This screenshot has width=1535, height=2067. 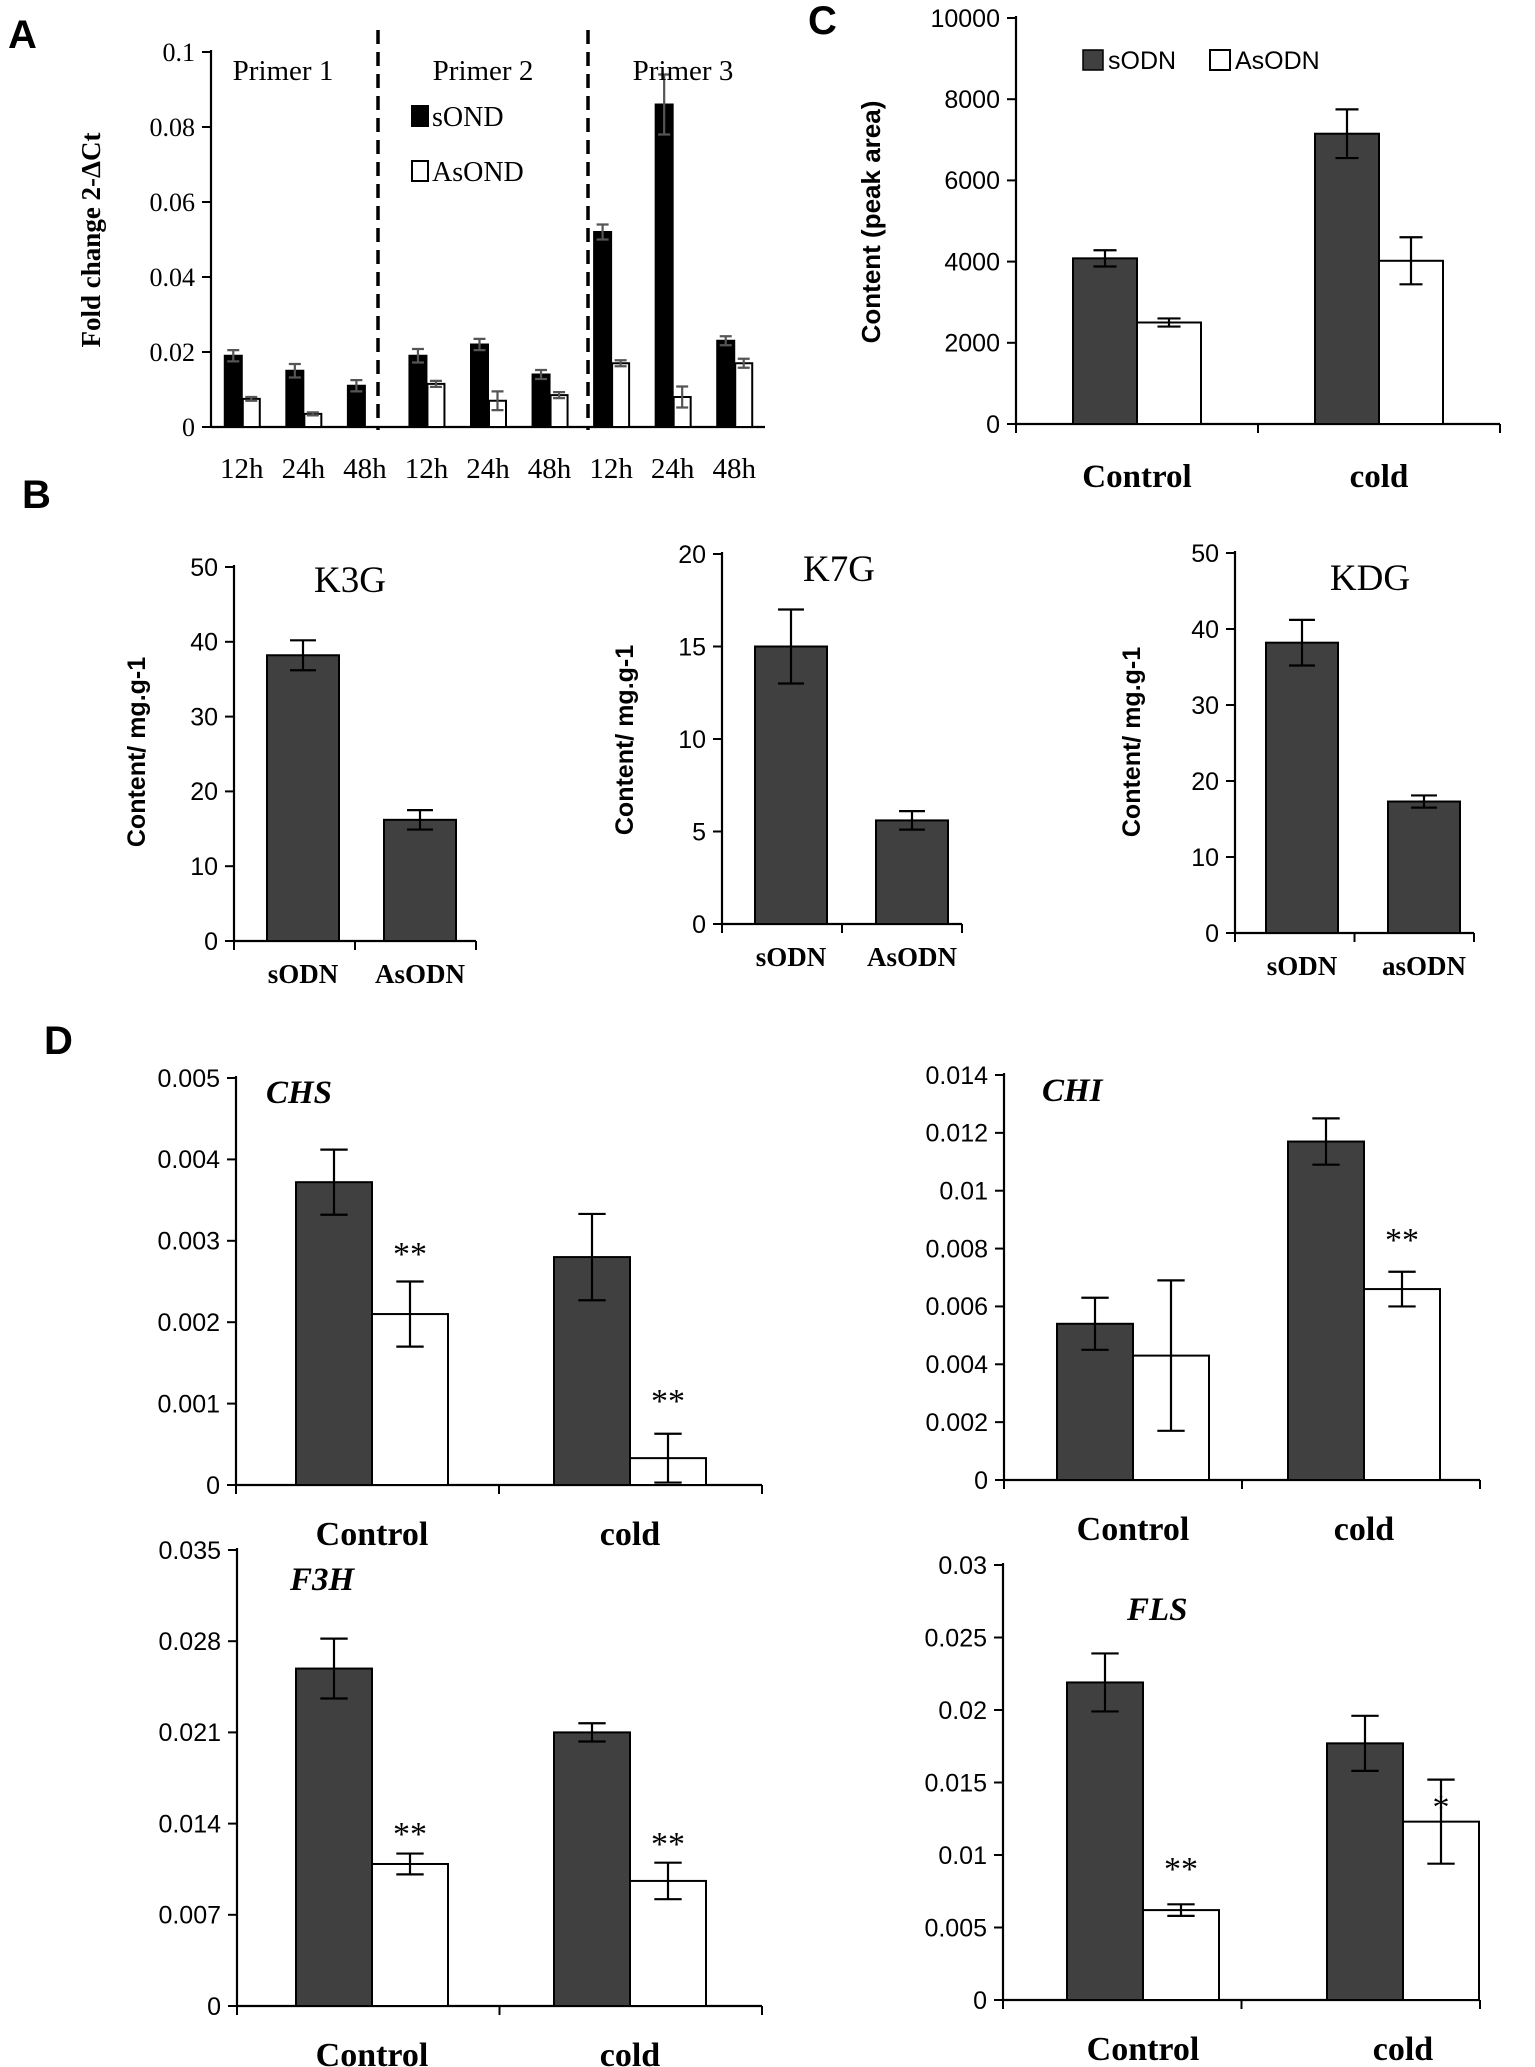 What do you see at coordinates (300, 771) in the screenshot?
I see `chart-b-k3g: 0 10 20 30 40 50 sODN AsODN K3G Content/ mg.g-1` at bounding box center [300, 771].